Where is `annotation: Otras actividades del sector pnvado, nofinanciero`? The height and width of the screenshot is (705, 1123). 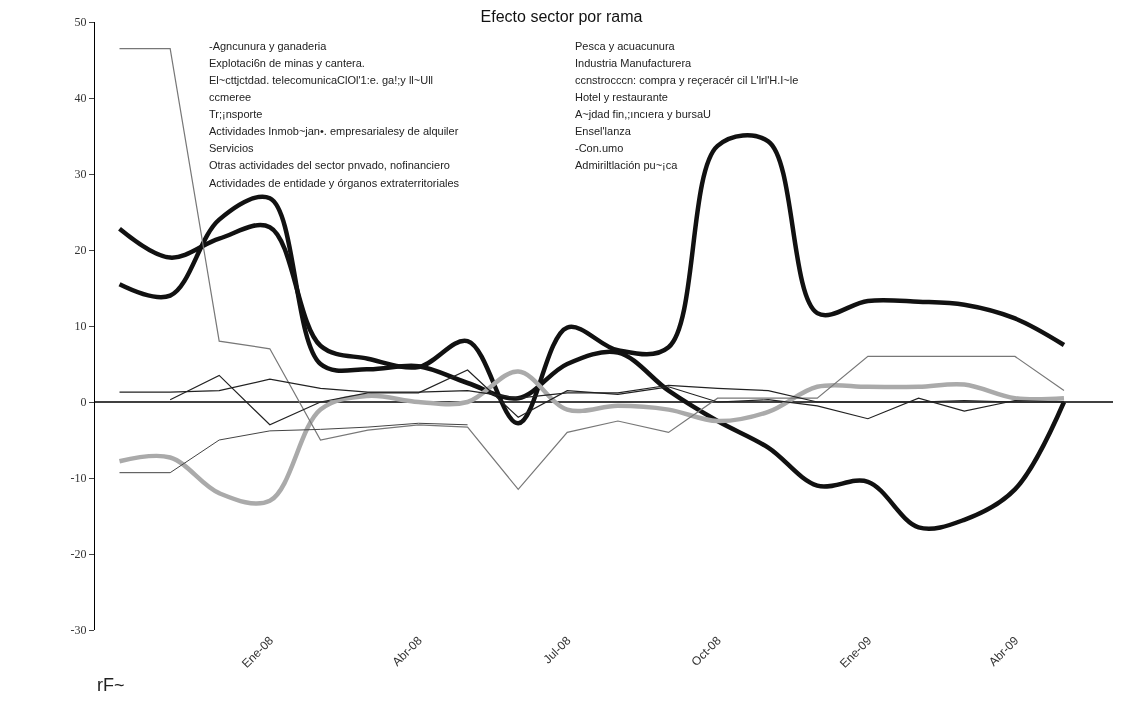 annotation: Otras actividades del sector pnvado, nofinanciero is located at coordinates (329, 165).